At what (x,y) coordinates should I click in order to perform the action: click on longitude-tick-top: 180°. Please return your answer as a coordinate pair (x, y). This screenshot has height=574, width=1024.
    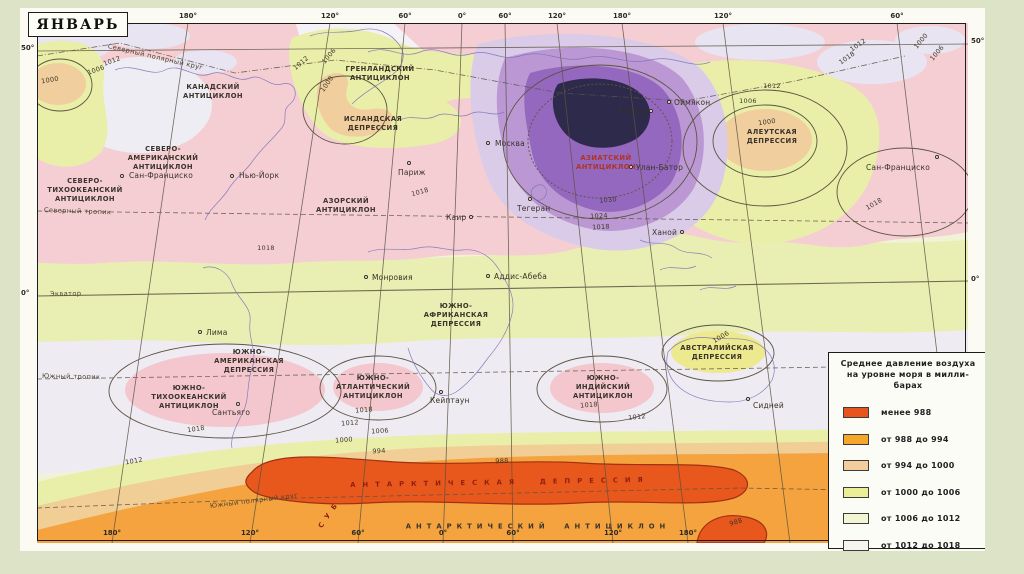
    Looking at the image, I should click on (622, 16).